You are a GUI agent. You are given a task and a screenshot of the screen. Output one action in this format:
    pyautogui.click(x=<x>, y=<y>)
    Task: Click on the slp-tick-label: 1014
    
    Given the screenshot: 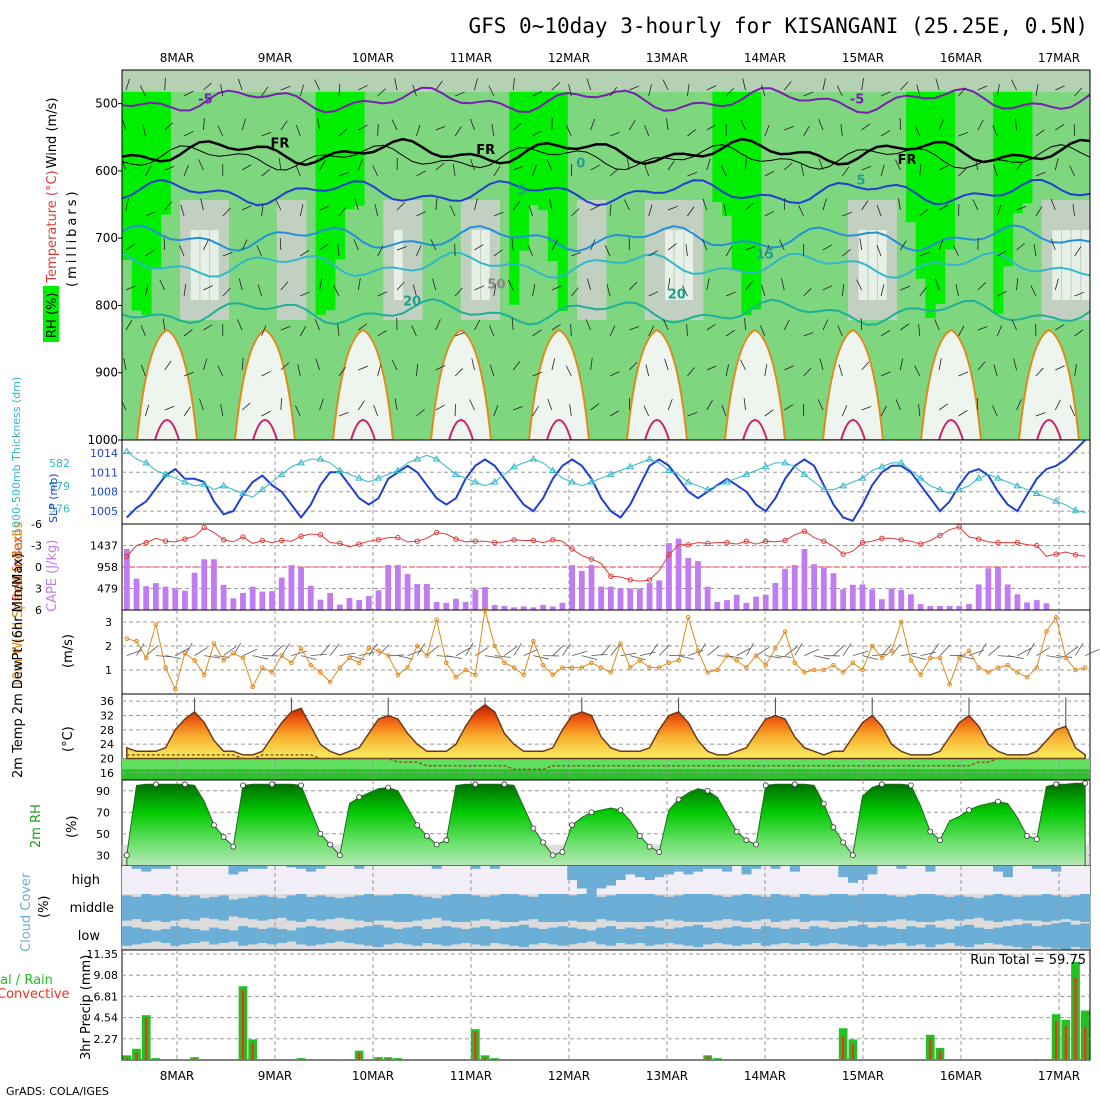 What is the action you would take?
    pyautogui.click(x=104, y=453)
    